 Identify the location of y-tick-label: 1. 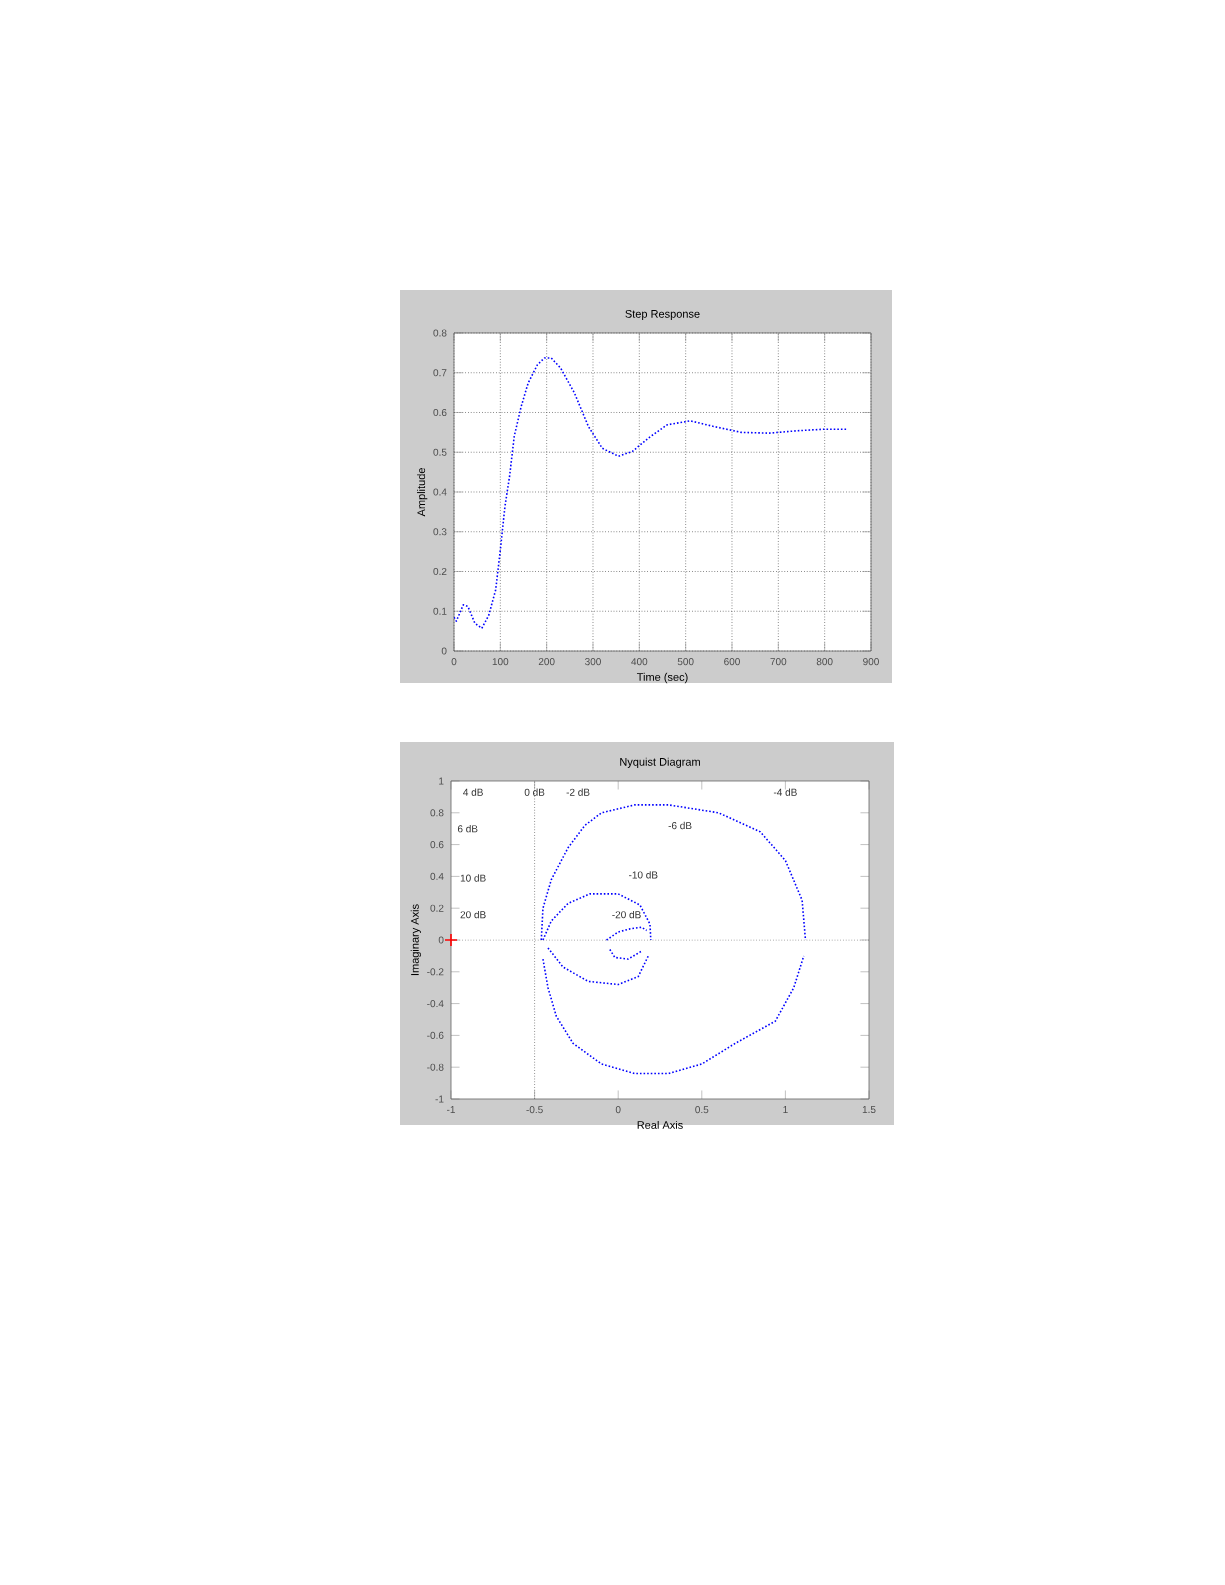
(441, 781).